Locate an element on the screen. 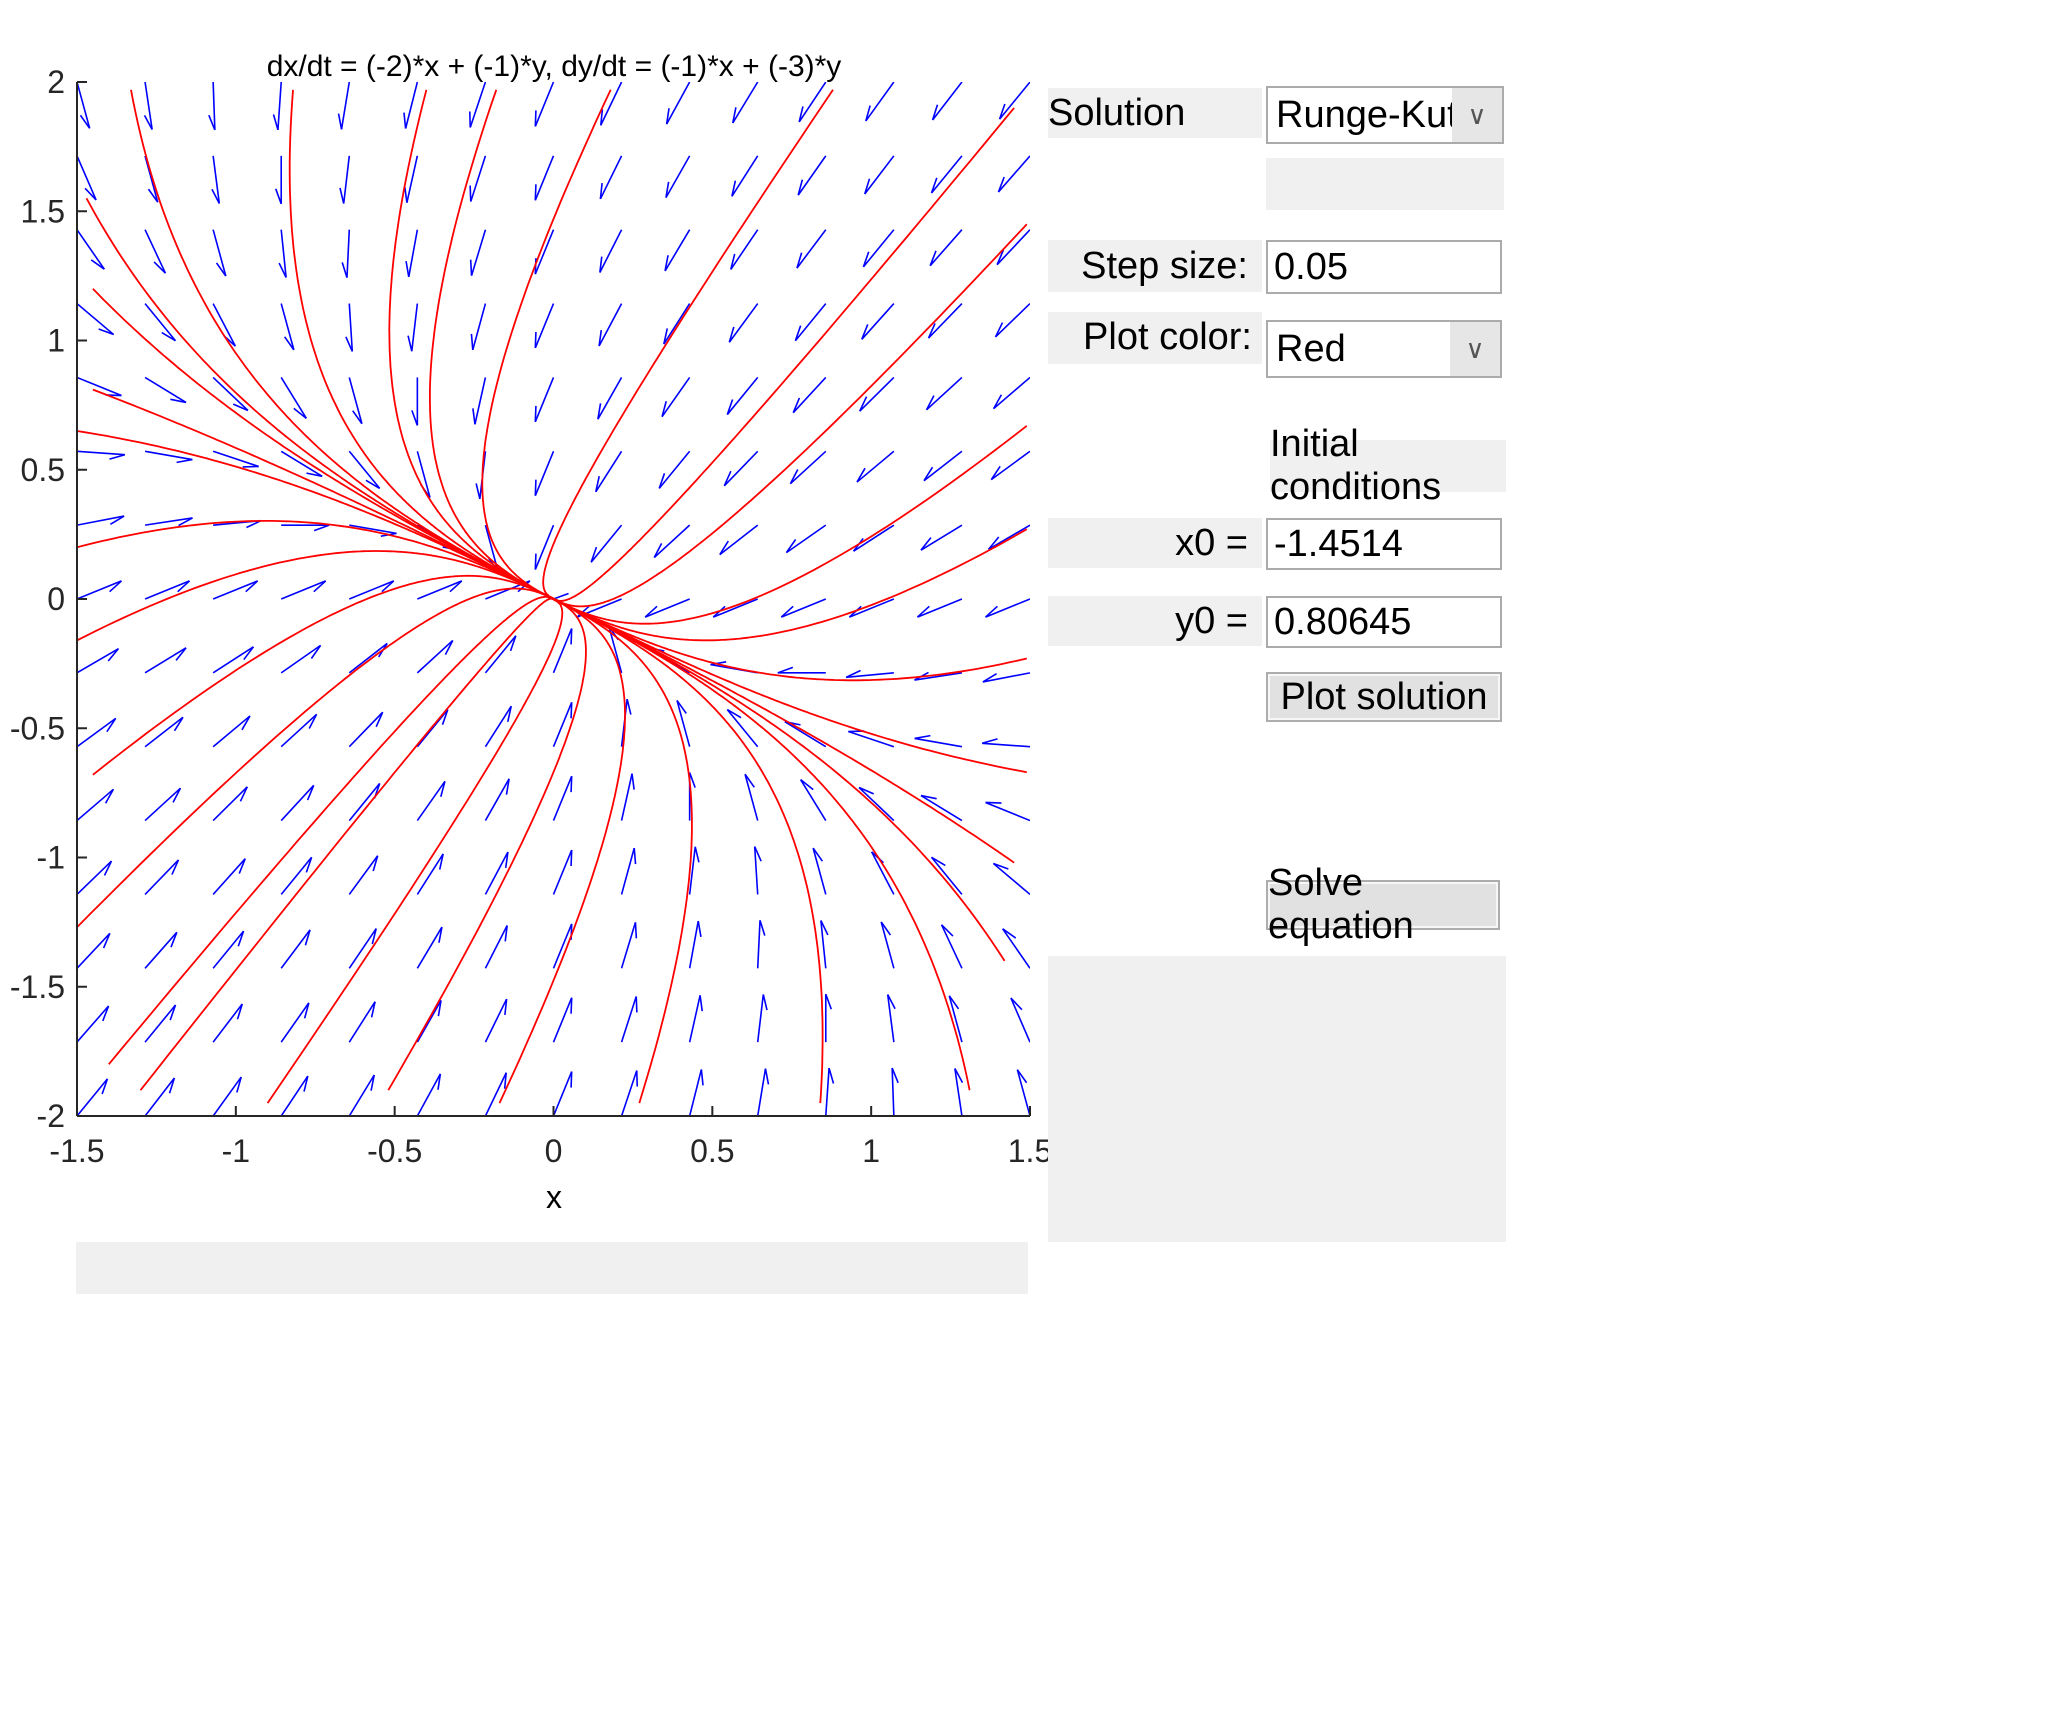  step-size-input: 0.05 is located at coordinates (1384, 267).